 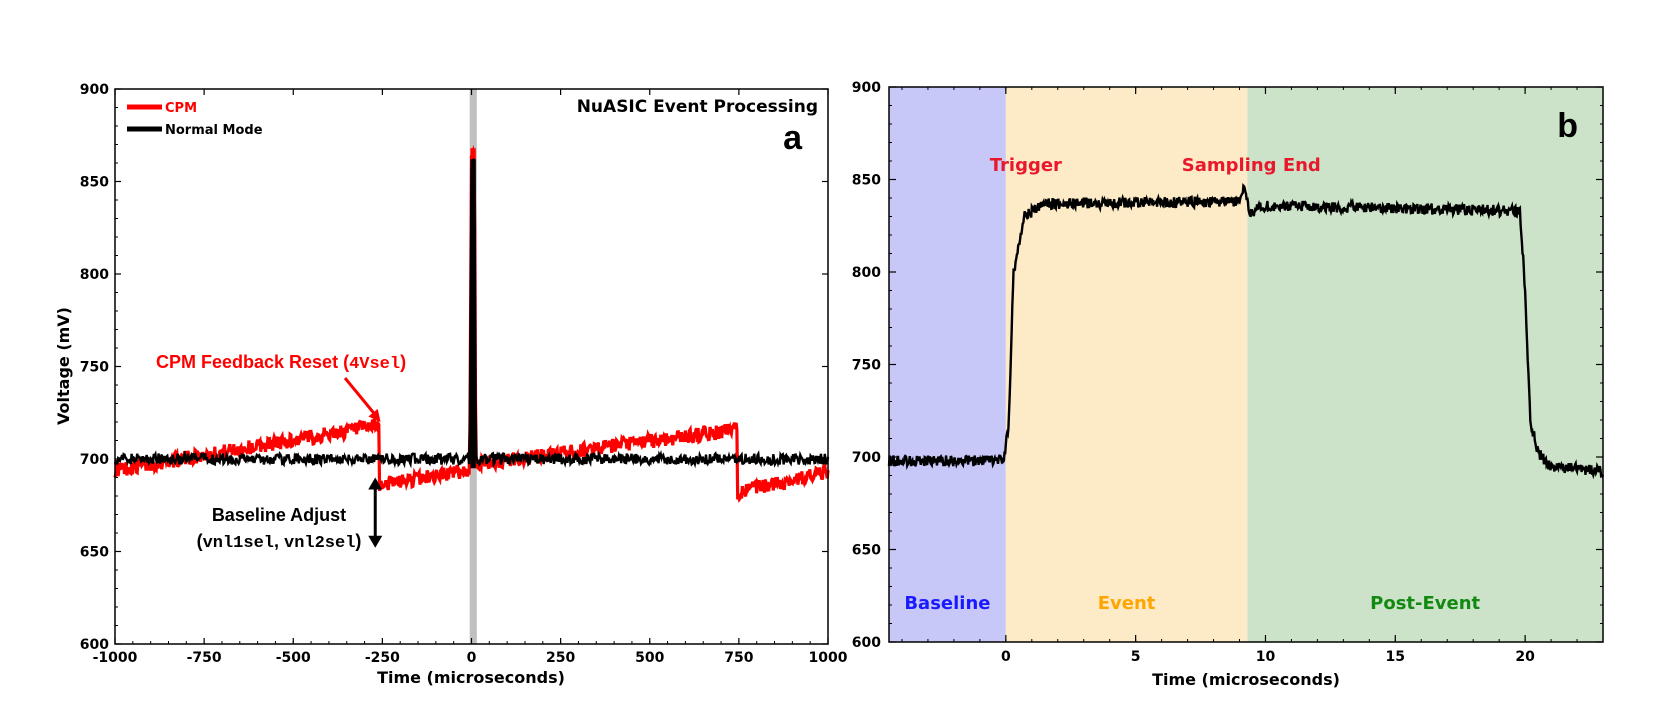 What do you see at coordinates (1192, 603) in the screenshot?
I see `panel-b-region-labels: Baseline Event Post-Event` at bounding box center [1192, 603].